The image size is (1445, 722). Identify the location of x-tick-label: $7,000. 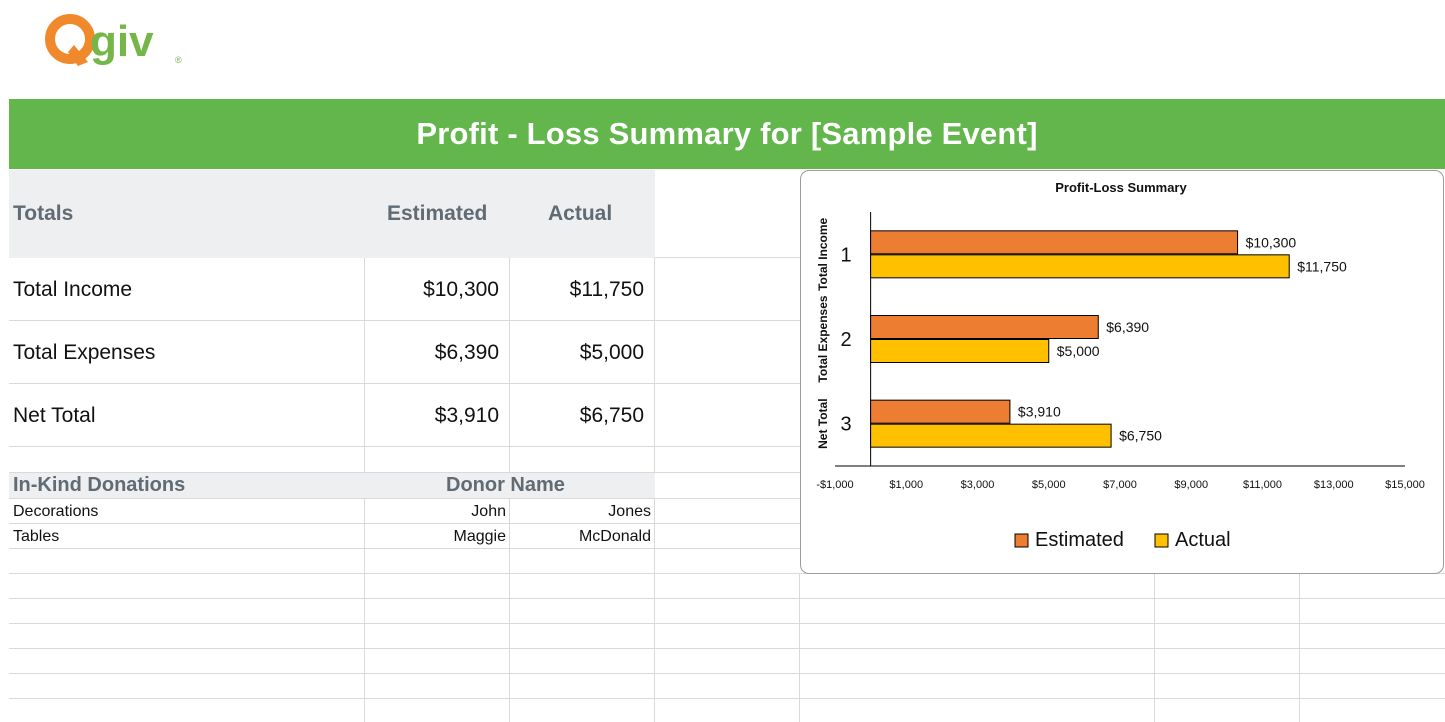
(1120, 485).